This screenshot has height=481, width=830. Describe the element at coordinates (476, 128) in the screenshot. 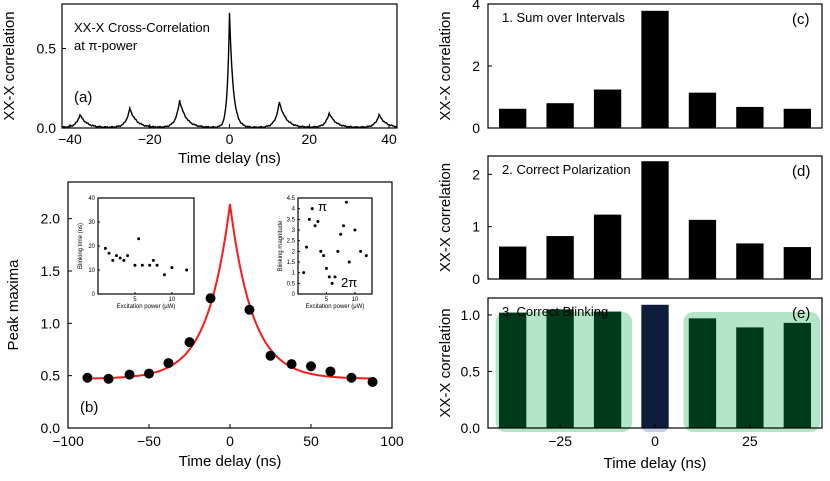

I see `panel-c-ytick-label: 0` at that location.